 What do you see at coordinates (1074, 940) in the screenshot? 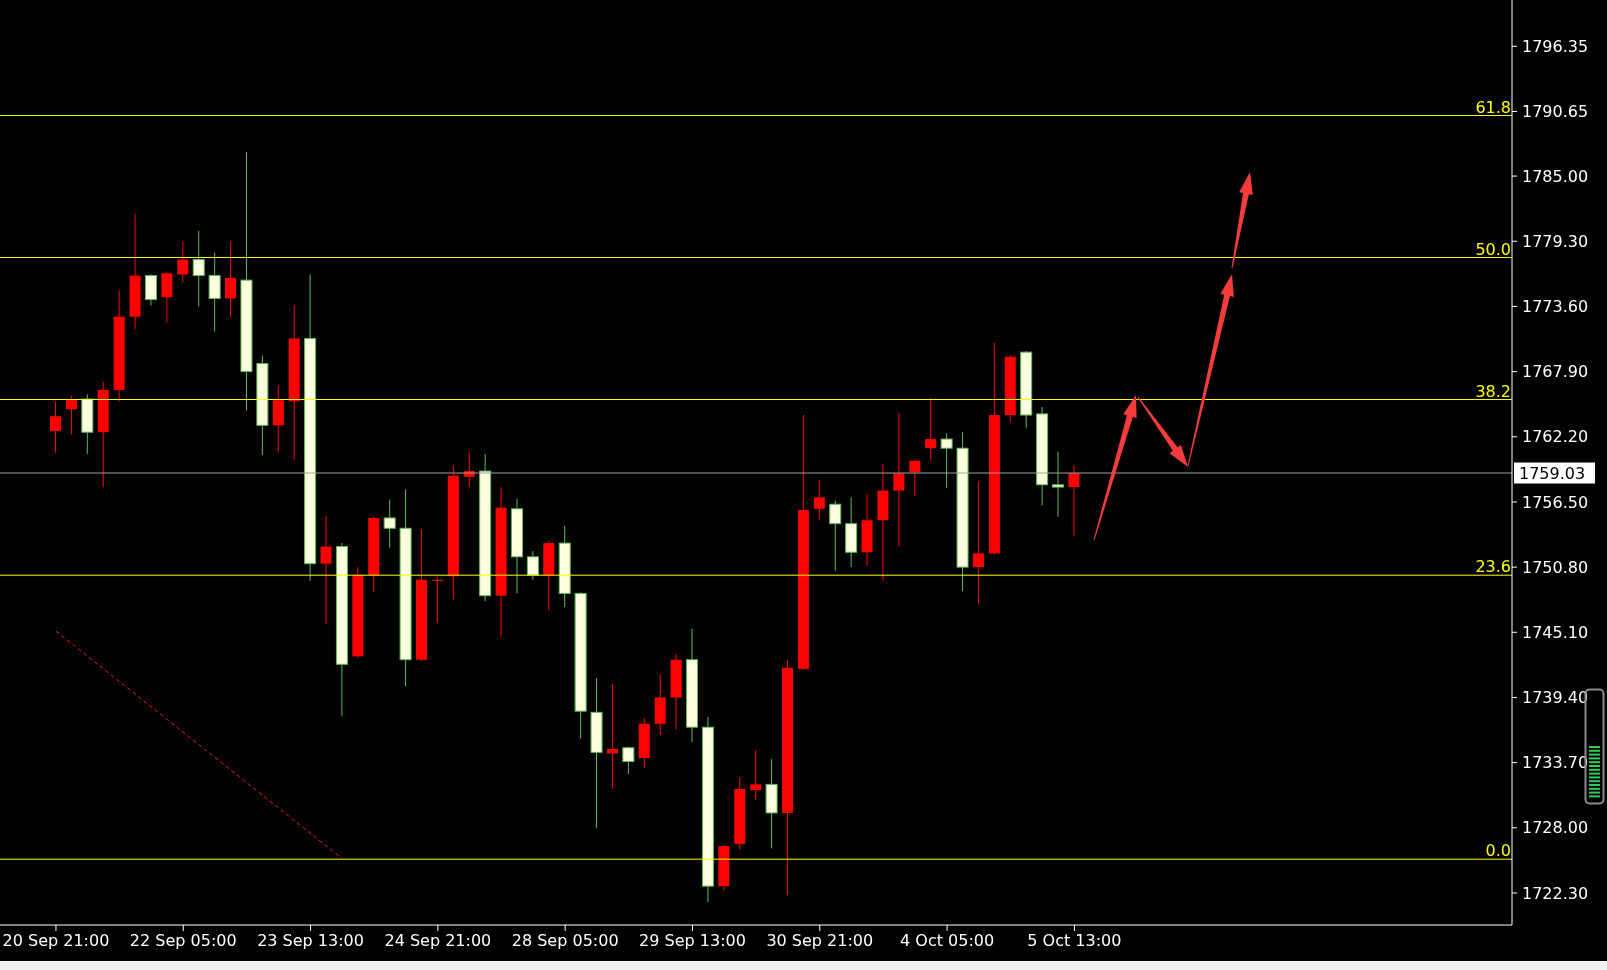
I see `x-tick-label: 5 Oct 13:00` at bounding box center [1074, 940].